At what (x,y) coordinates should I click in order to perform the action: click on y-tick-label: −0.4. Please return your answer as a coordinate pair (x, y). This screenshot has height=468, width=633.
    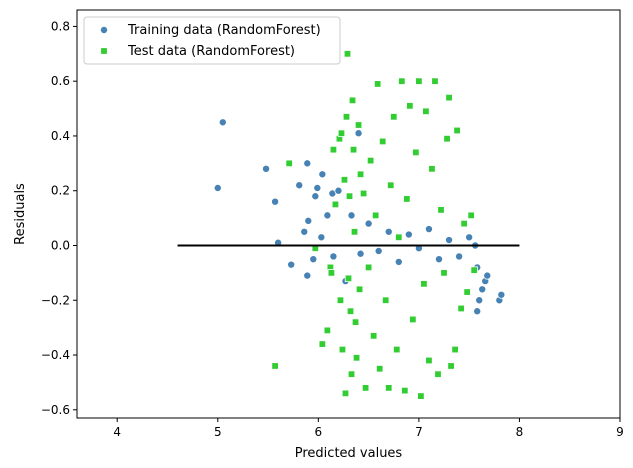
    Looking at the image, I should click on (55, 355).